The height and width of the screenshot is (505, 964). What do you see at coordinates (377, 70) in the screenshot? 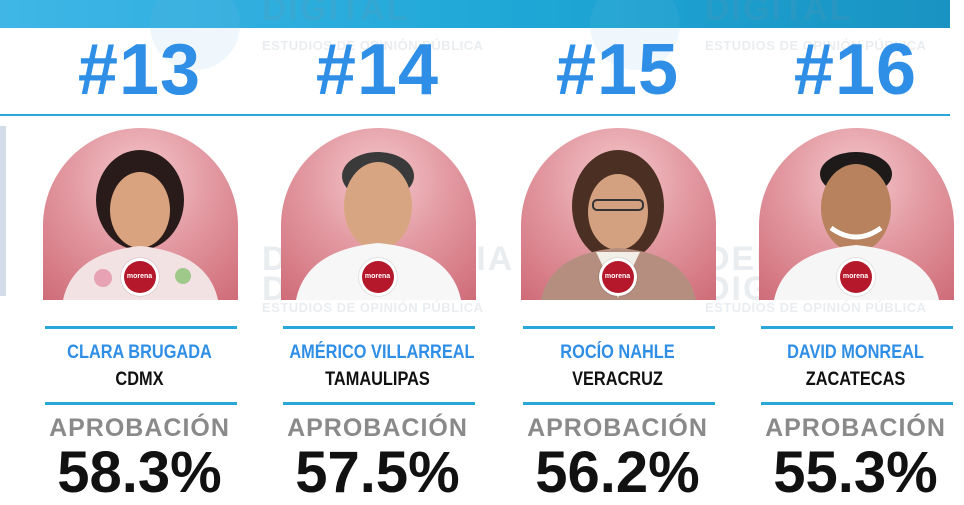
I see `rank-number: #14` at bounding box center [377, 70].